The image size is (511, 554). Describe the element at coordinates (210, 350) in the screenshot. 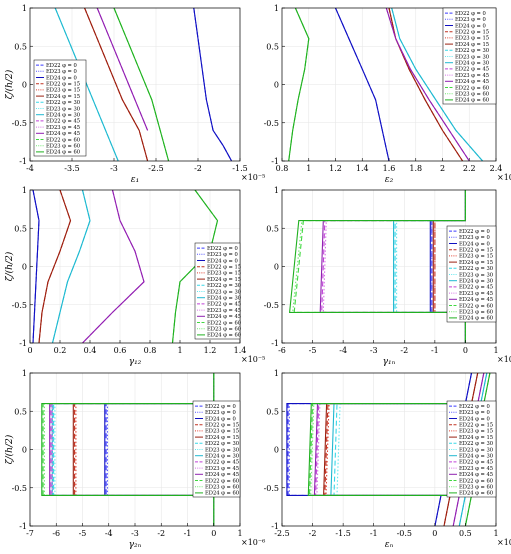

I see `x-tick-label: 1.2` at that location.